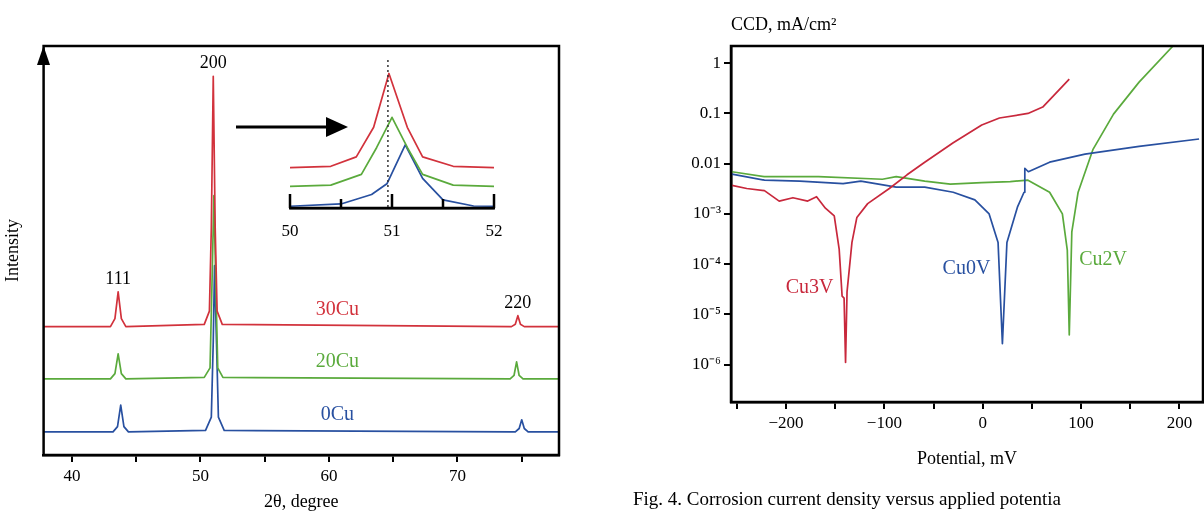 This screenshot has height=517, width=1204. Describe the element at coordinates (337, 413) in the screenshot. I see `series-label: 0Cu` at that location.